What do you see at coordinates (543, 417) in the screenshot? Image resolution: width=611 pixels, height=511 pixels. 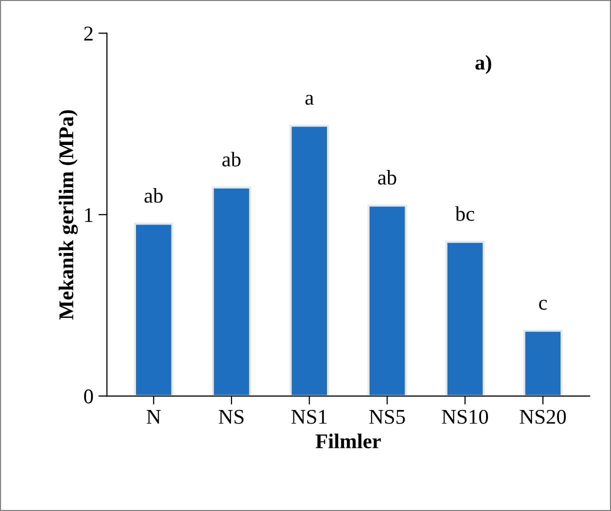 I see `x-tick-label: NS20` at bounding box center [543, 417].